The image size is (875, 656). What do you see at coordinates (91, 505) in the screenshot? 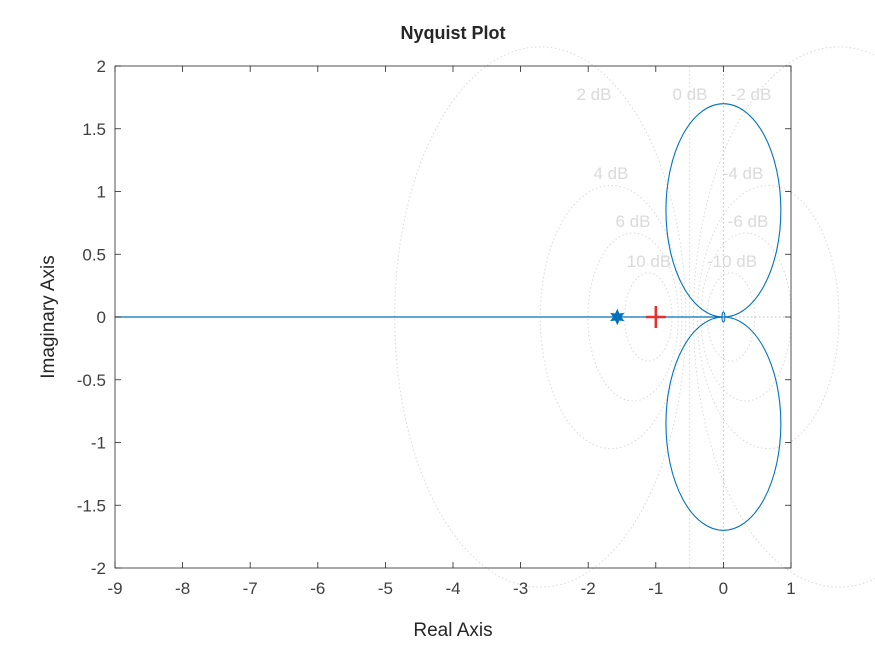
I see `y-tick-label: -1.5` at bounding box center [91, 505].